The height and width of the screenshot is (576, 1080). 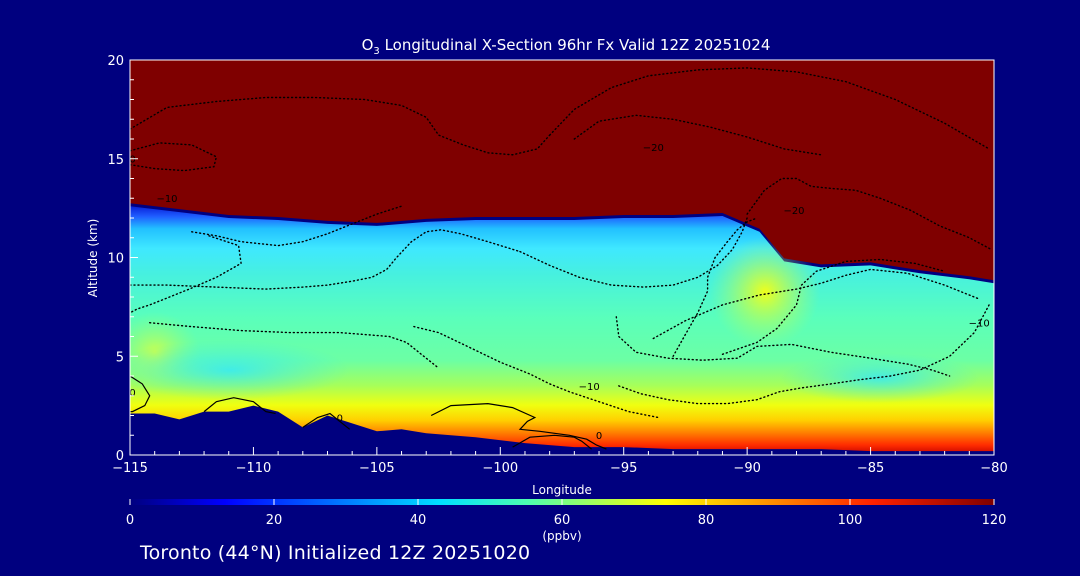 I want to click on x-tick-label-6: −85, so click(x=870, y=468).